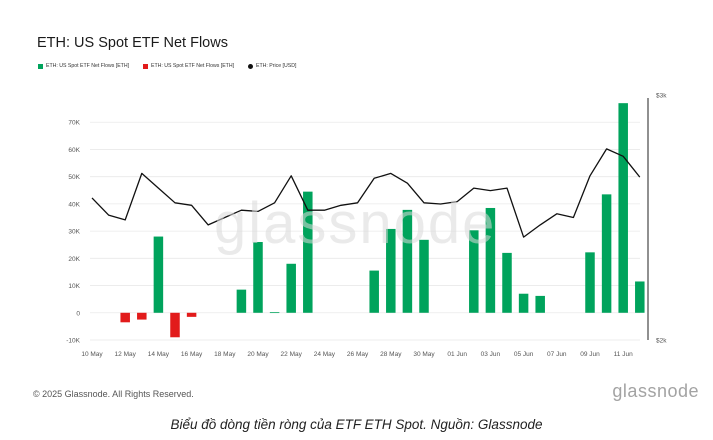  Describe the element at coordinates (292, 354) in the screenshot. I see `x-tick-label: 22 May` at that location.